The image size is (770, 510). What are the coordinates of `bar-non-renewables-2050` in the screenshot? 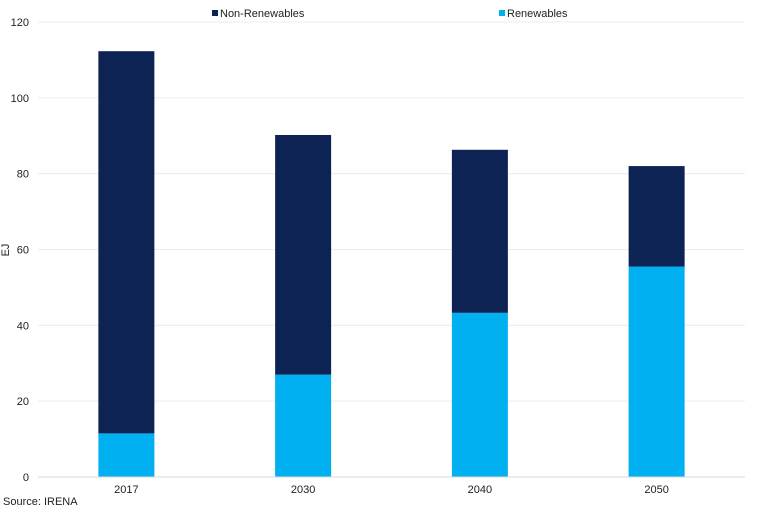 It's located at (656, 216).